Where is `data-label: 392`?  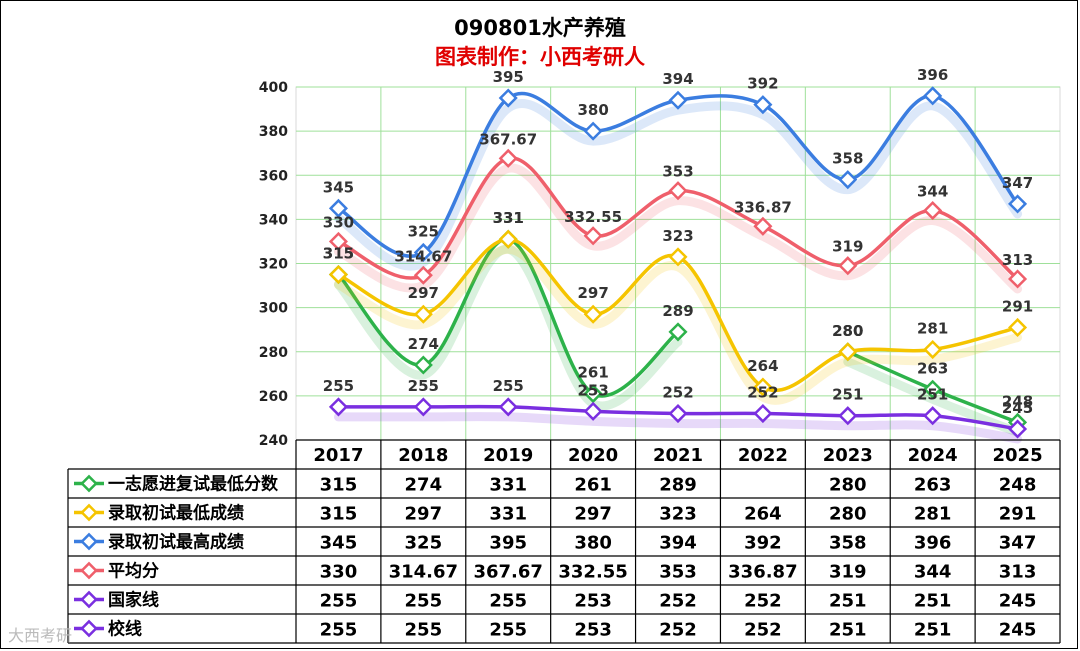 data-label: 392 is located at coordinates (762, 84).